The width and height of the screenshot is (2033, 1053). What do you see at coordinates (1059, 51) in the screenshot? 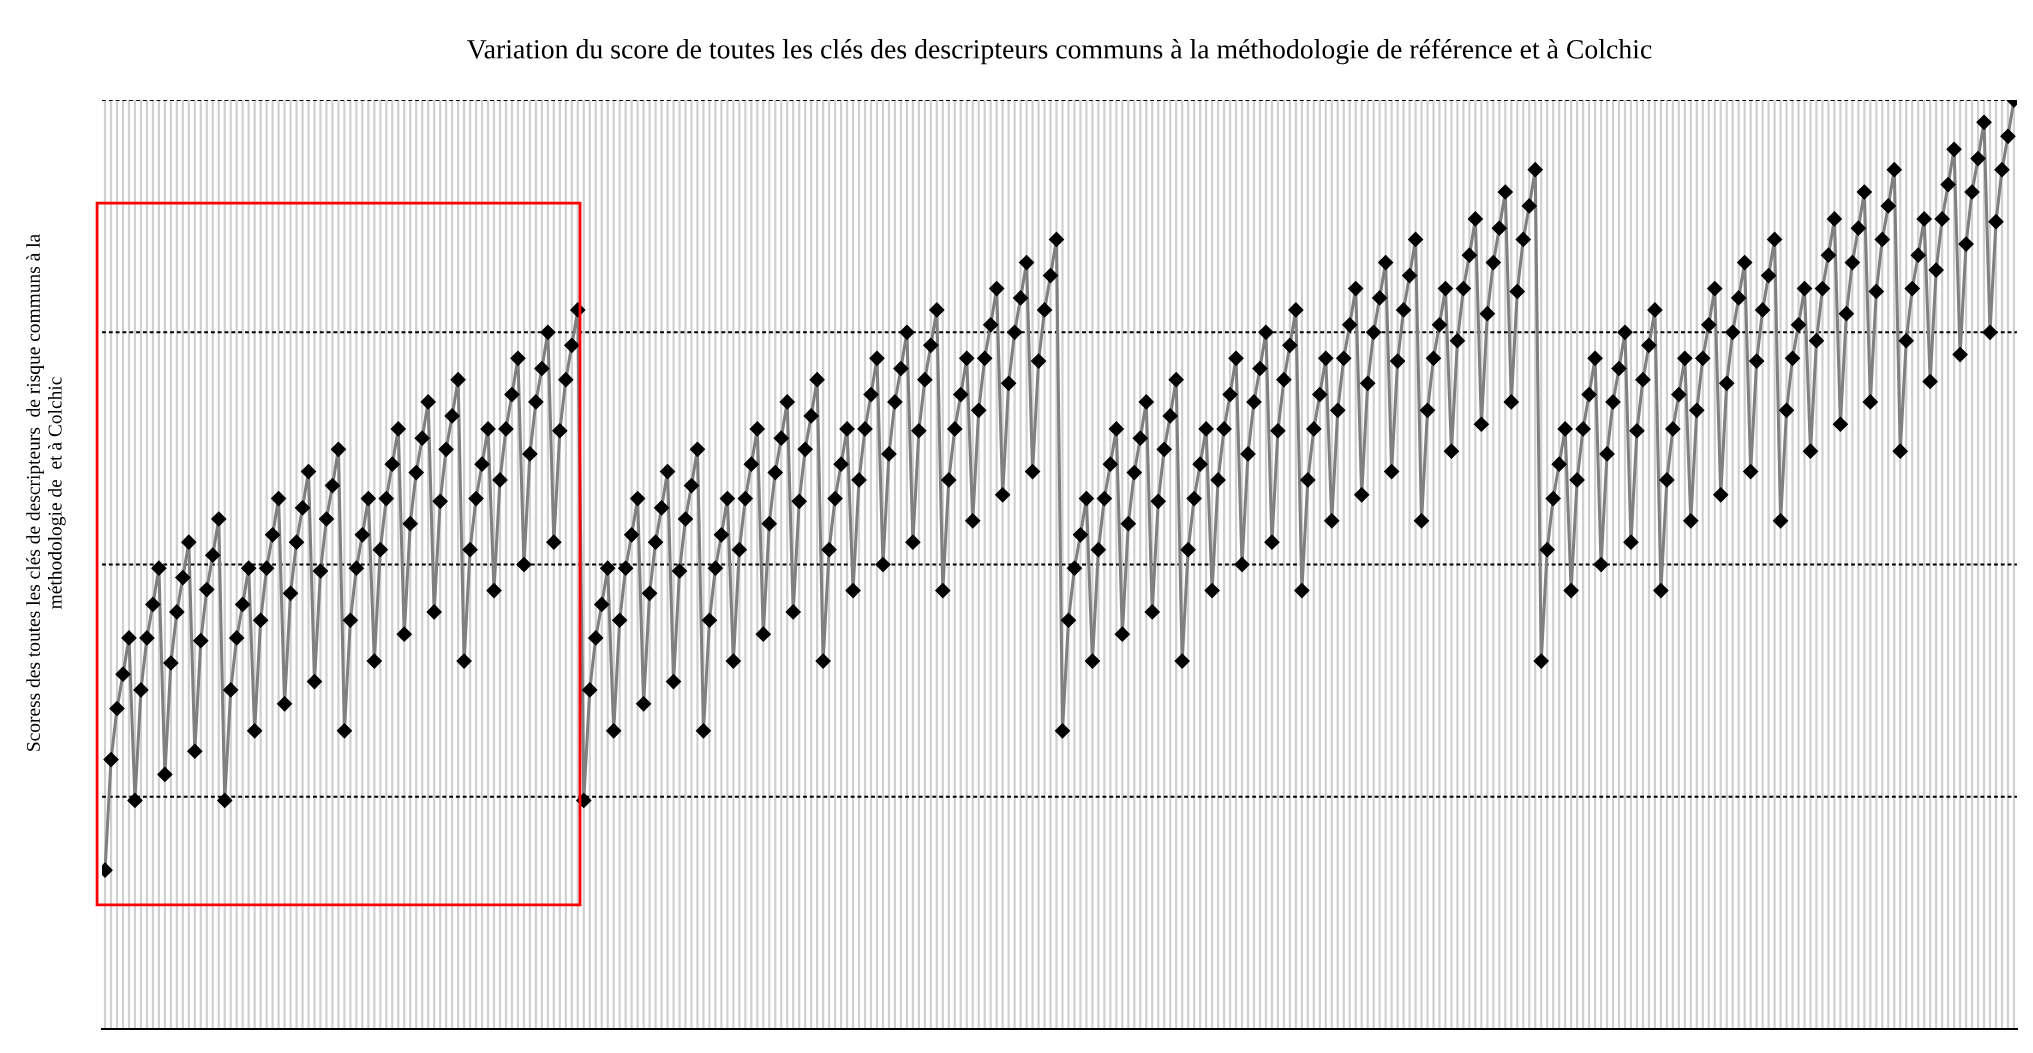
I see `chart-title: Variation du score de toutes les clés des descripteurs communs à la méthodologie de référence et à Colchic` at bounding box center [1059, 51].